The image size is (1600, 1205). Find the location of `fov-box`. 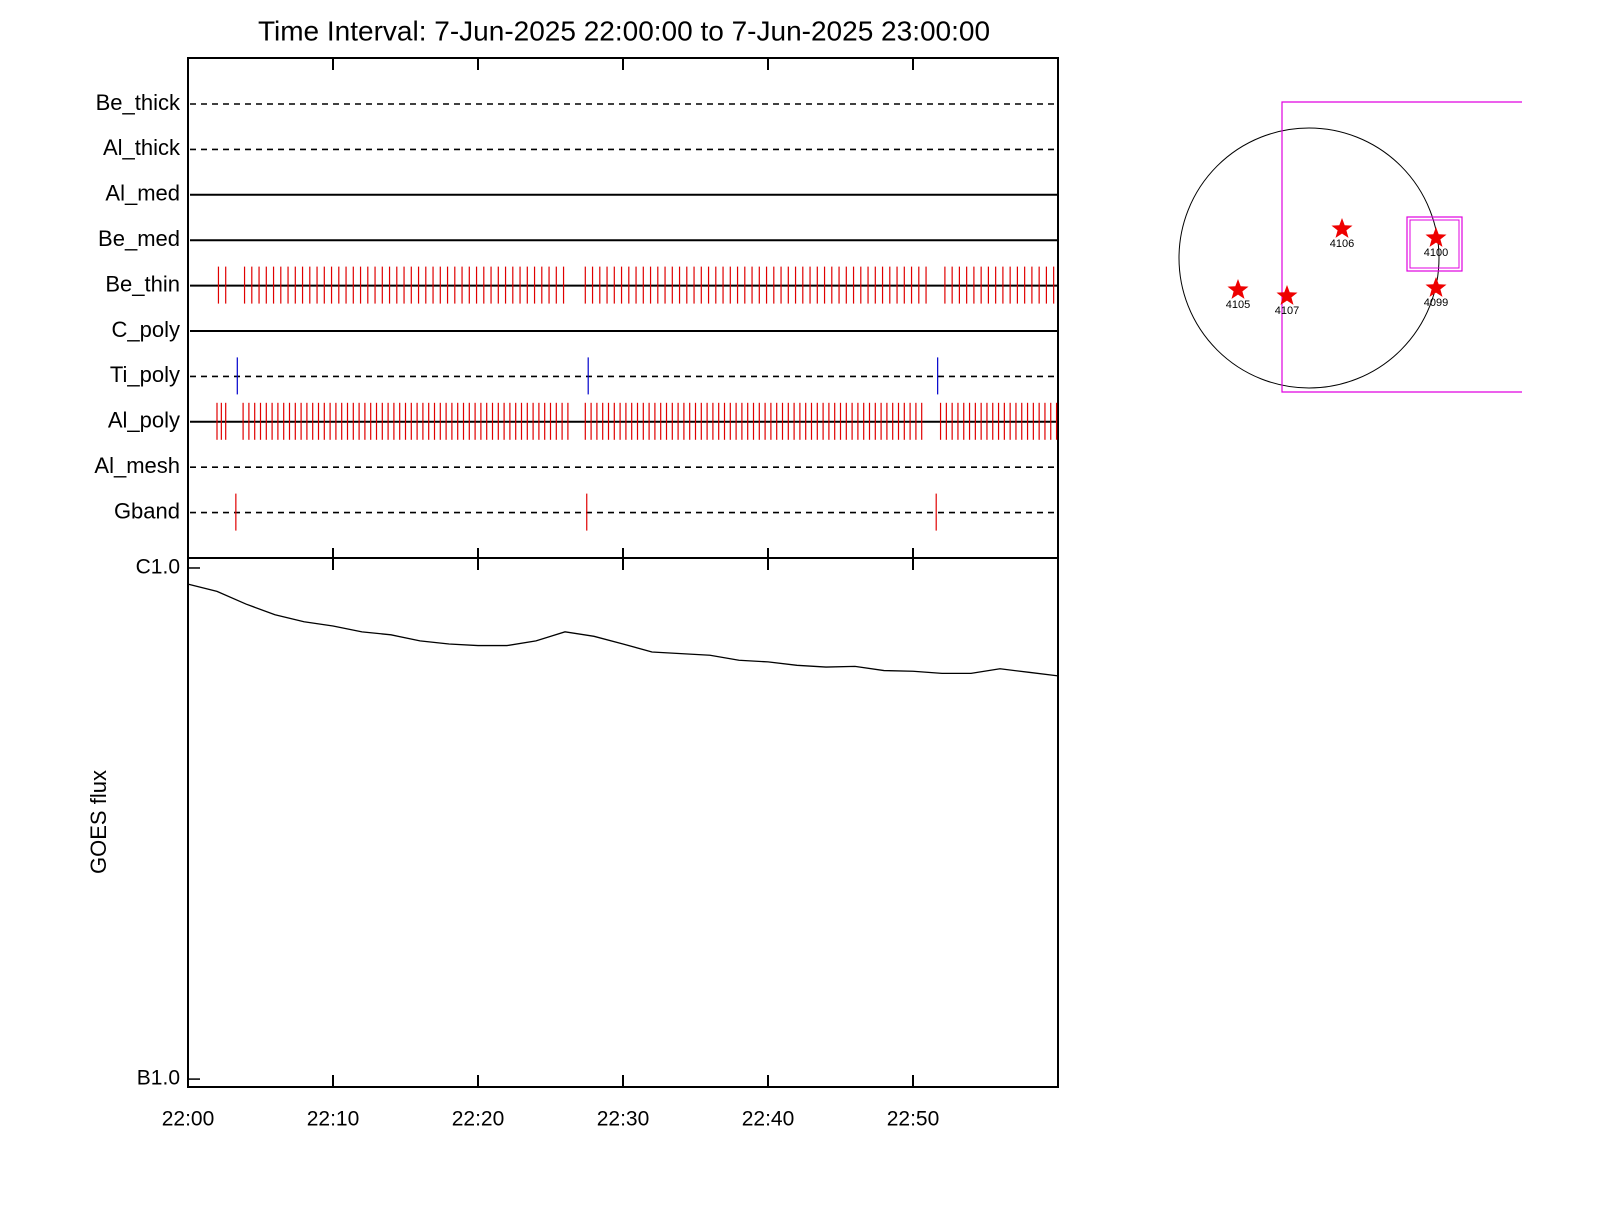

fov-box is located at coordinates (1401, 247).